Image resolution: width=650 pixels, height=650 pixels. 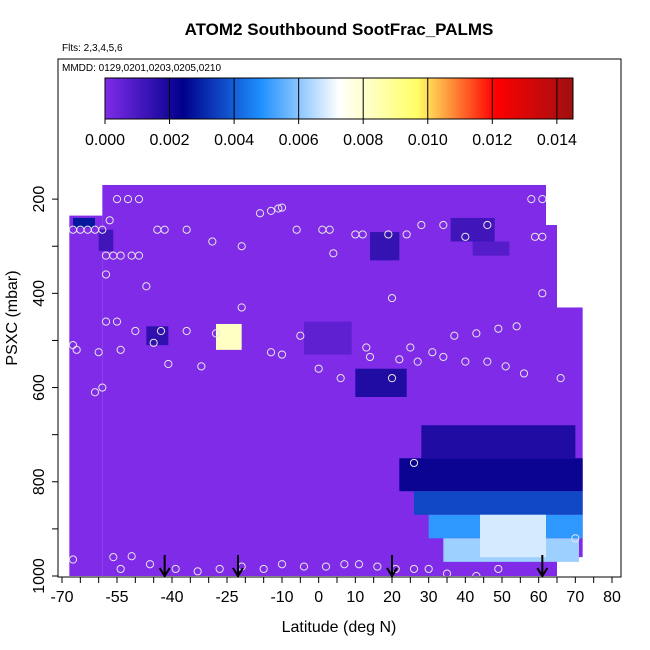 What do you see at coordinates (557, 140) in the screenshot?
I see `colorbar-tick-label: 0.014` at bounding box center [557, 140].